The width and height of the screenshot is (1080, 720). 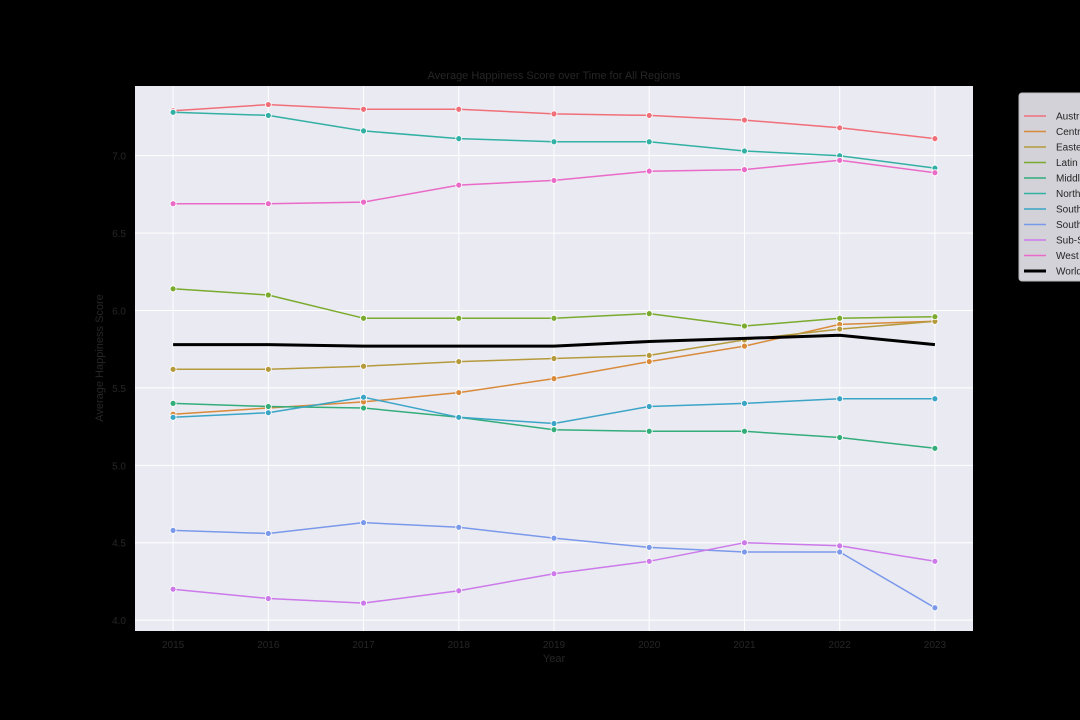 What do you see at coordinates (119, 157) in the screenshot?
I see `y-tick-label: 7.0` at bounding box center [119, 157].